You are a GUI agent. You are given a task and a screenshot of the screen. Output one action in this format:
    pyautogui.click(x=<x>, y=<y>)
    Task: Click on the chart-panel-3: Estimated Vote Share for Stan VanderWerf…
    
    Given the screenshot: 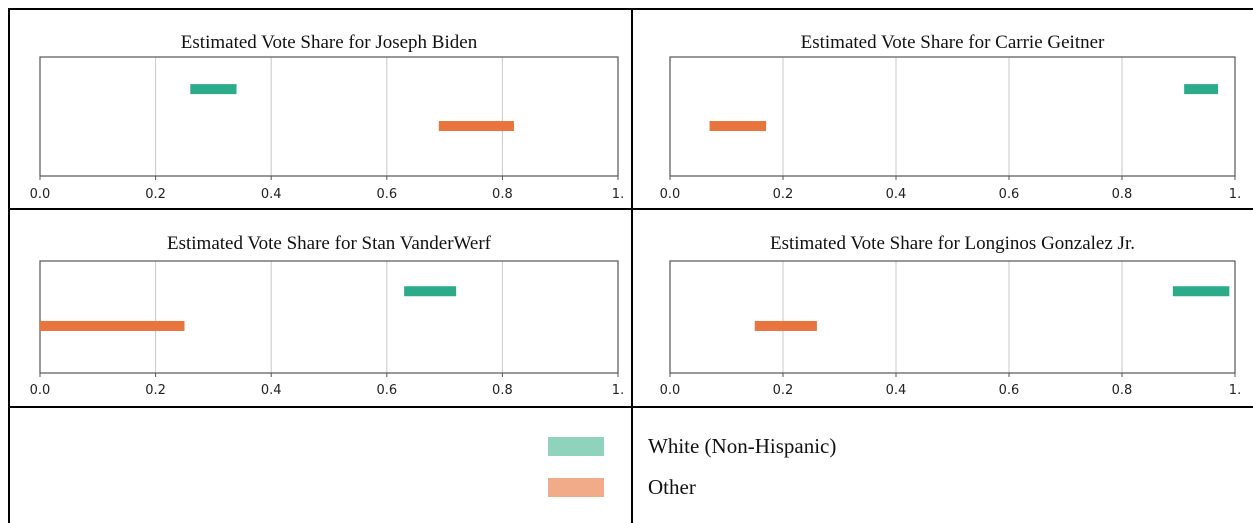 What is the action you would take?
    pyautogui.click(x=327, y=315)
    